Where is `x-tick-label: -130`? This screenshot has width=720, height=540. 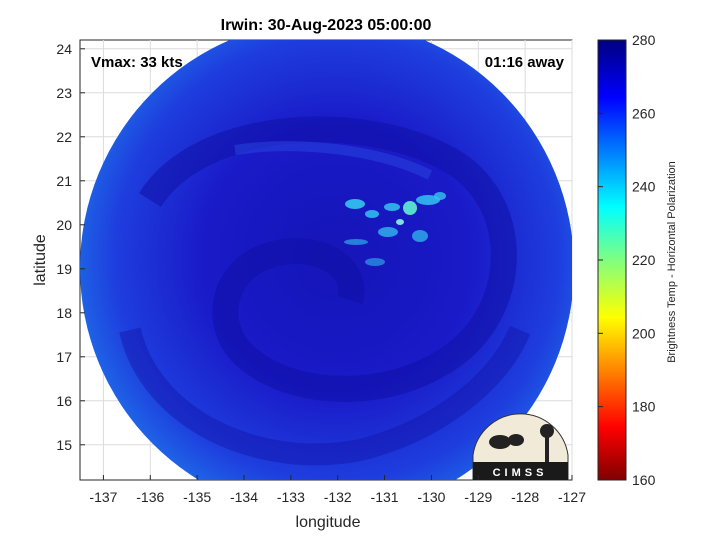 x-tick-label: -130 is located at coordinates (431, 497).